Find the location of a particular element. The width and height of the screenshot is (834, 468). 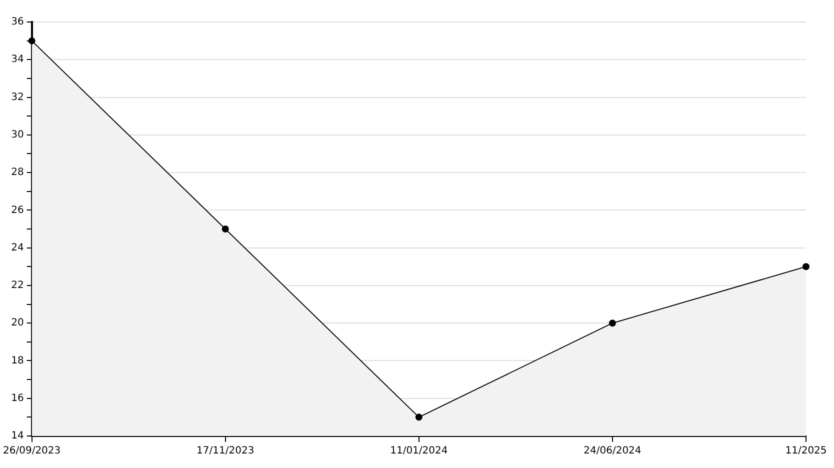

x-tick-label: 17/11/2023 is located at coordinates (225, 451).